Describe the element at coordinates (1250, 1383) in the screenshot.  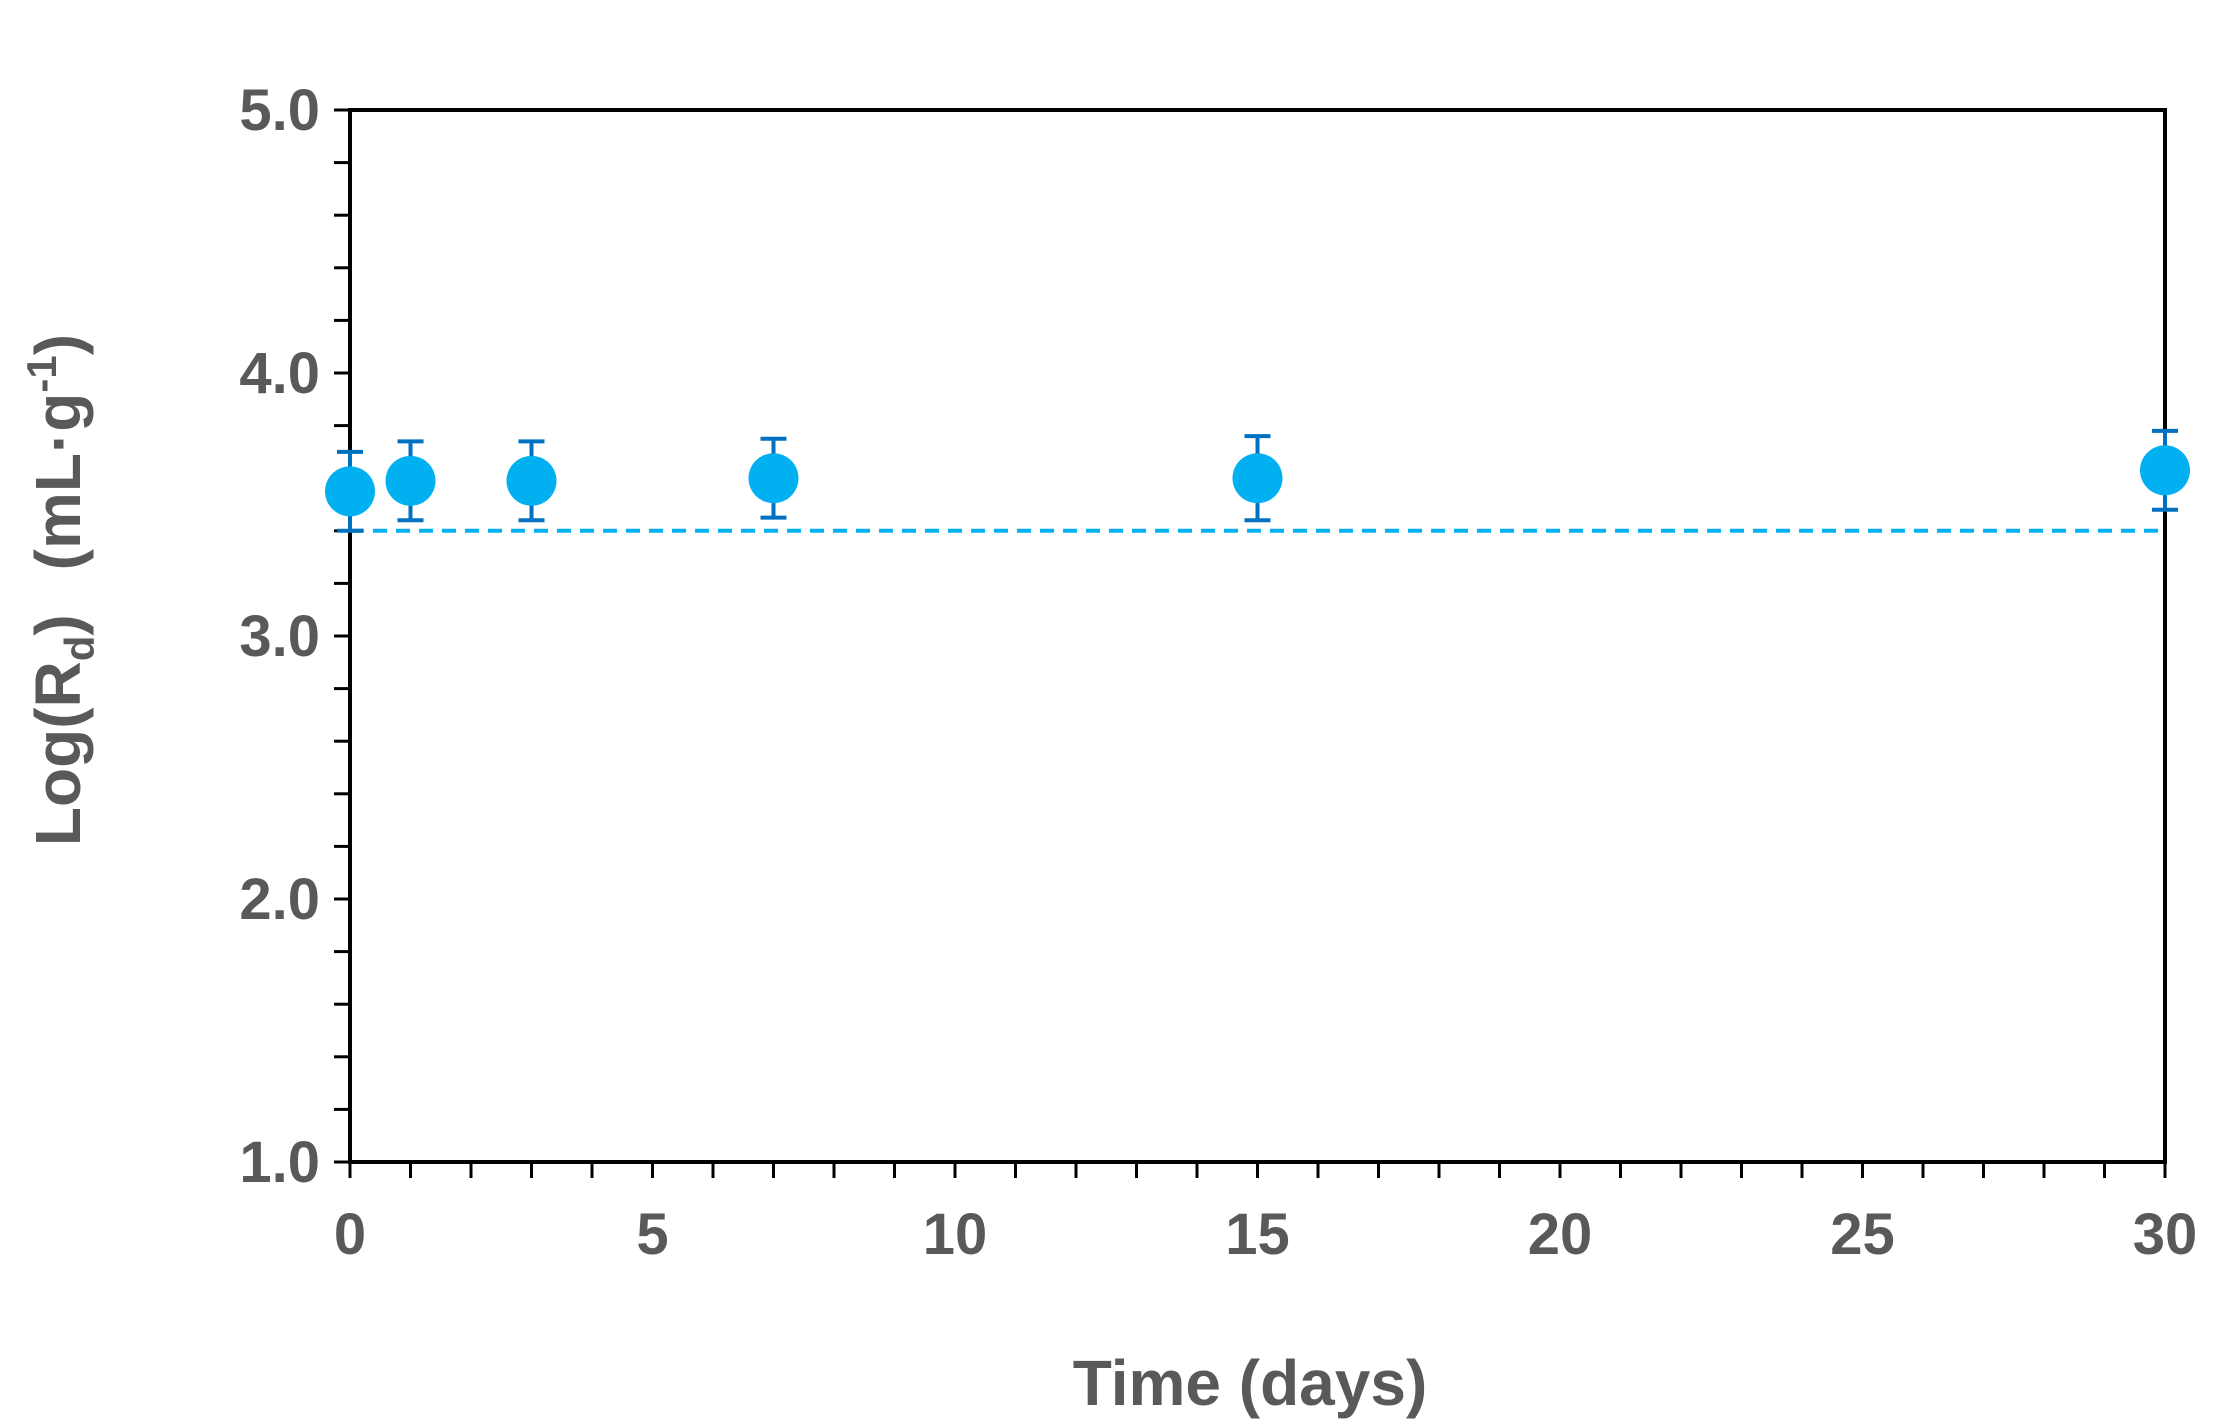
I see `x-axis-title: Time (days)` at that location.